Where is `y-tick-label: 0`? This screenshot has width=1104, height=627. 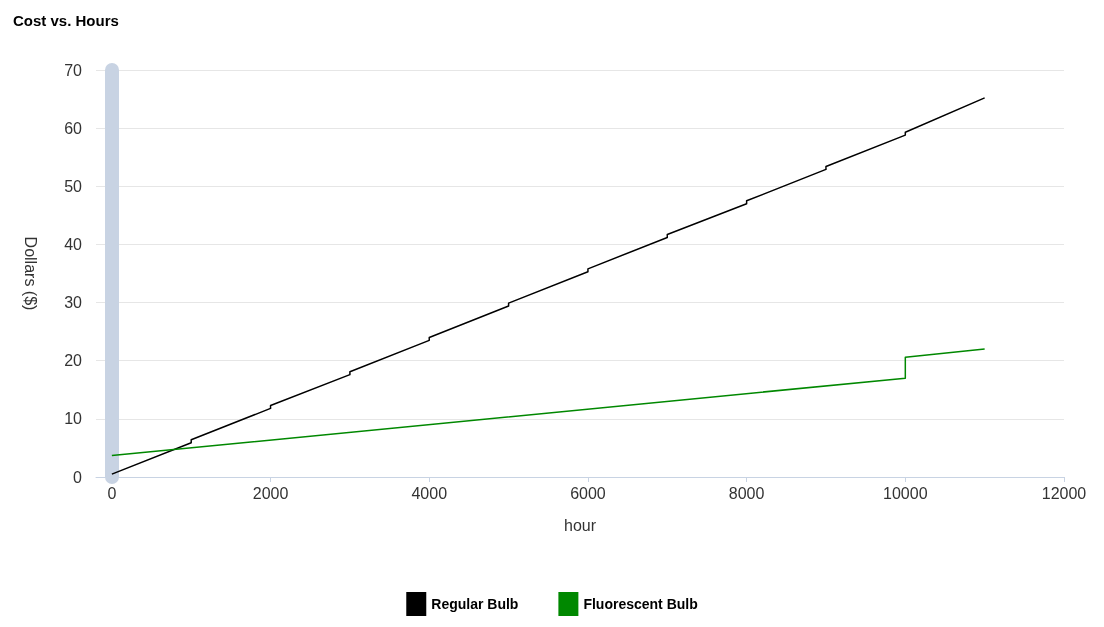
y-tick-label: 0 is located at coordinates (78, 477).